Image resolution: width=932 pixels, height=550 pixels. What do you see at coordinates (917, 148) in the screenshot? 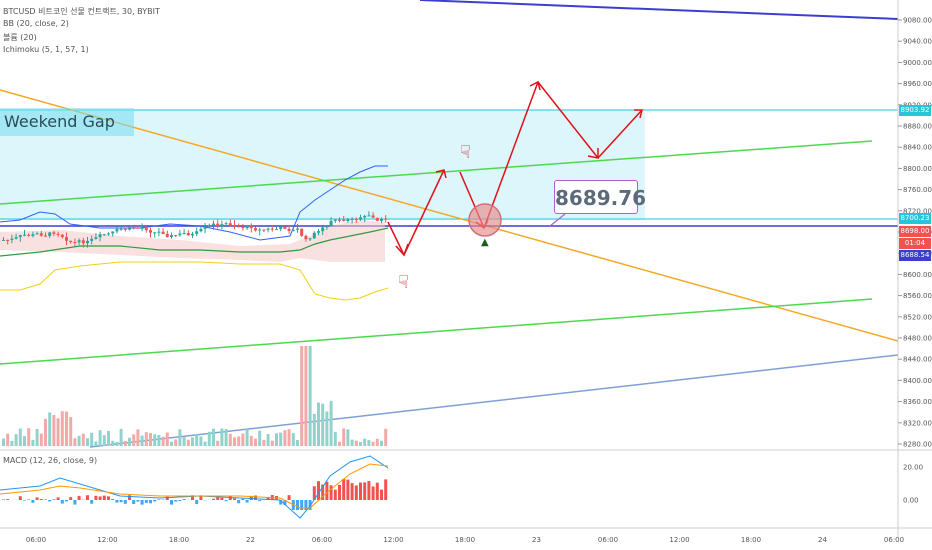
I see `price-tick-label: 8840.00` at bounding box center [917, 148].